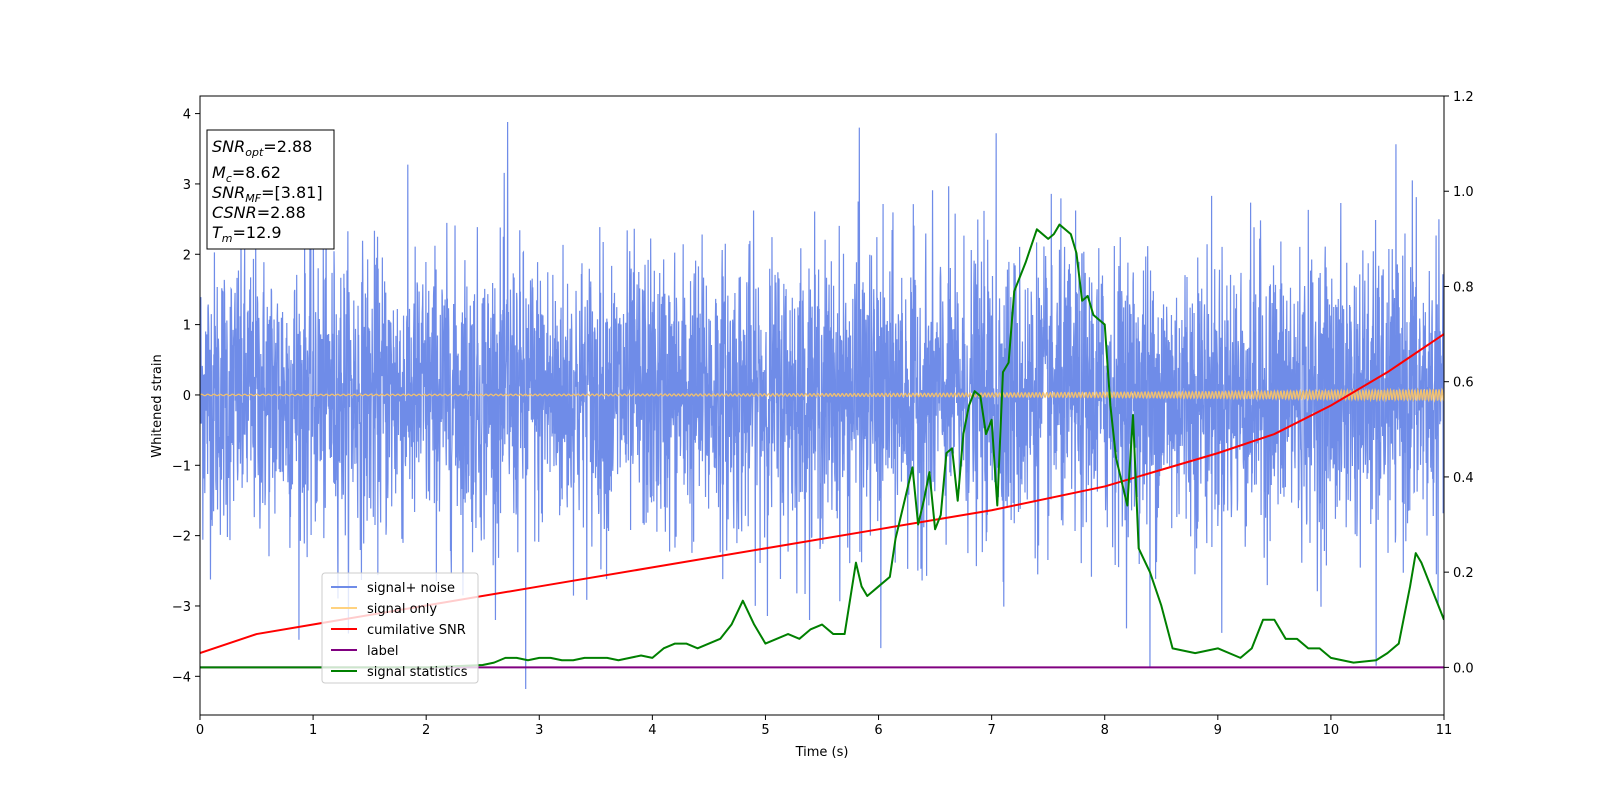  What do you see at coordinates (1444, 730) in the screenshot?
I see `x-tick-label: 11` at bounding box center [1444, 730].